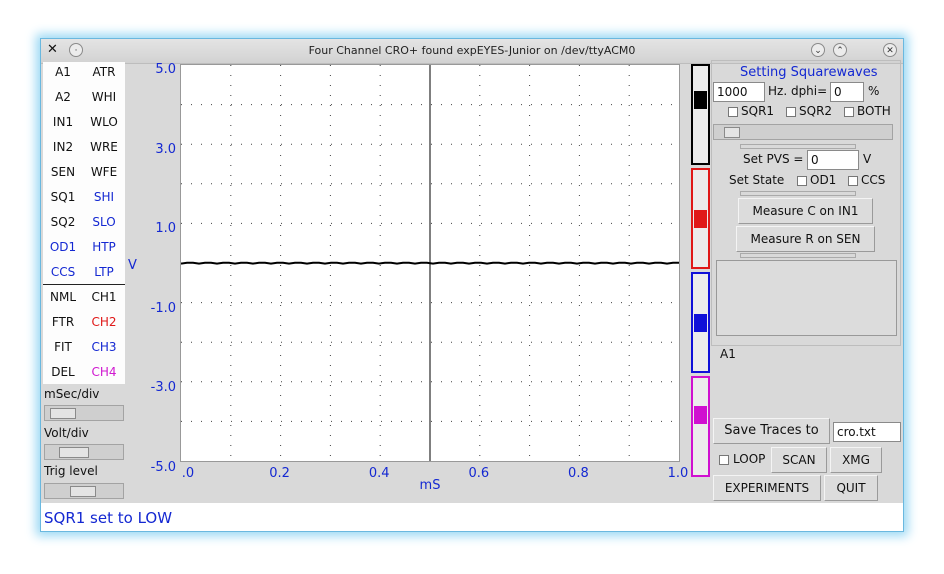 Image resolution: width=944 pixels, height=574 pixels. I want to click on y-tick-label: -3.0, so click(163, 387).